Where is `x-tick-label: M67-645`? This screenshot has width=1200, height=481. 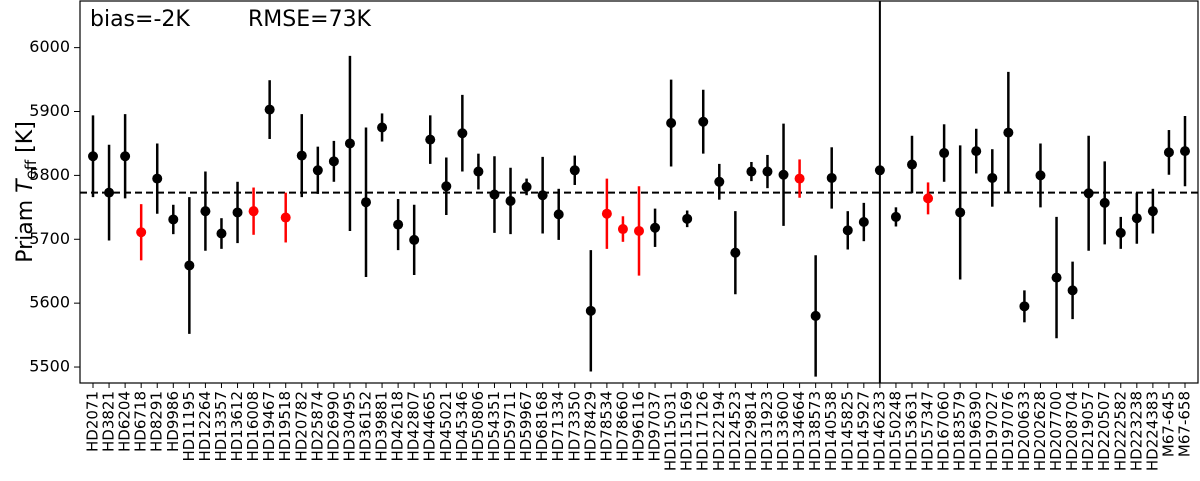
x-tick-label: M67-645 is located at coordinates (1168, 424).